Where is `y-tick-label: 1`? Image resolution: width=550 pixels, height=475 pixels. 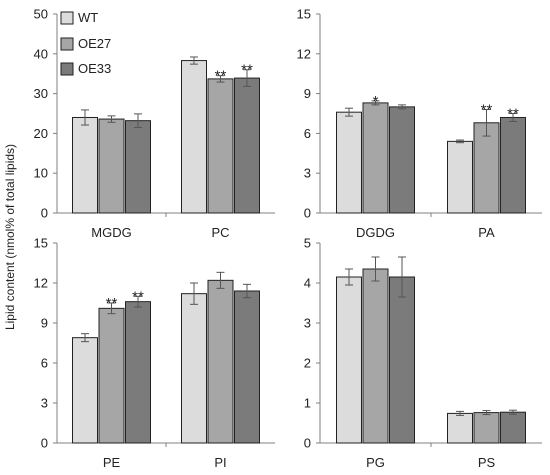 y-tick-label: 1 is located at coordinates (307, 403).